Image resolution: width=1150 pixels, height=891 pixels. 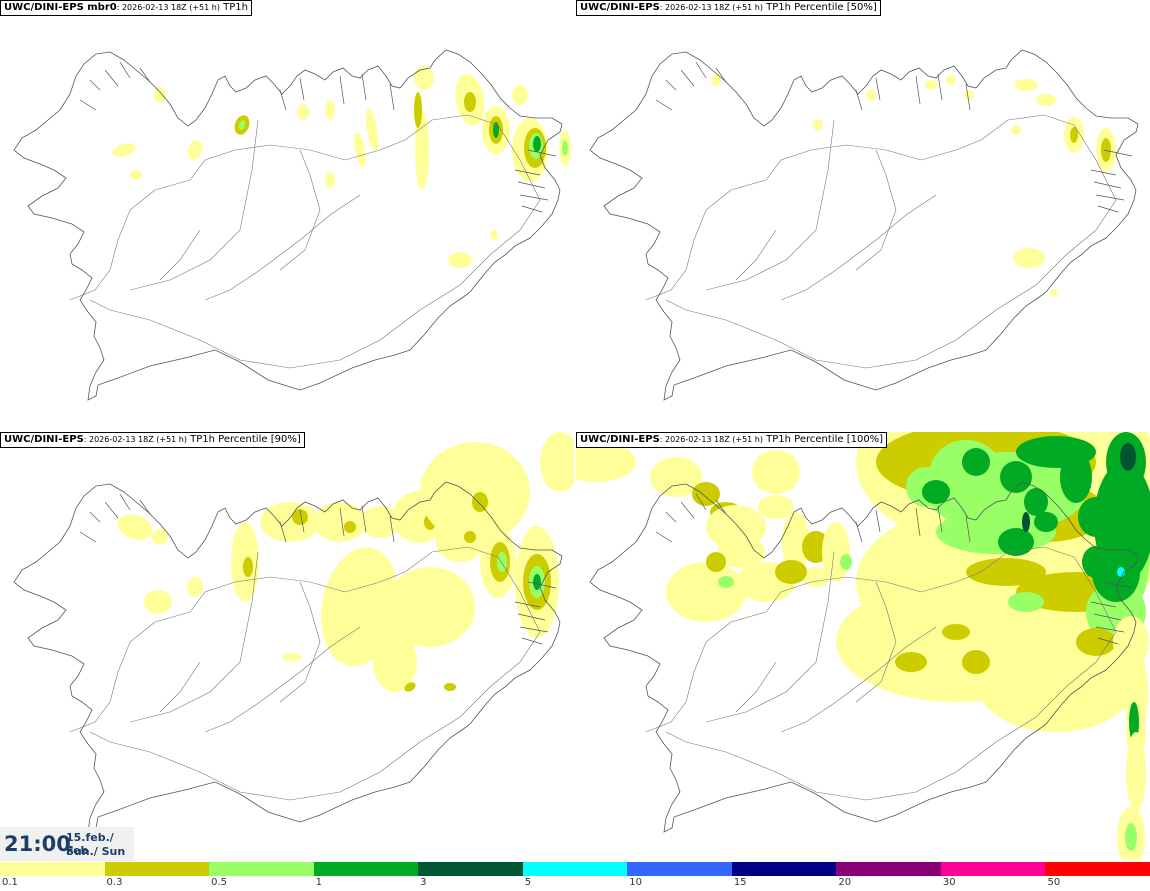 I want to click on colorbar-tick-label: 0.1, so click(x=10, y=882).